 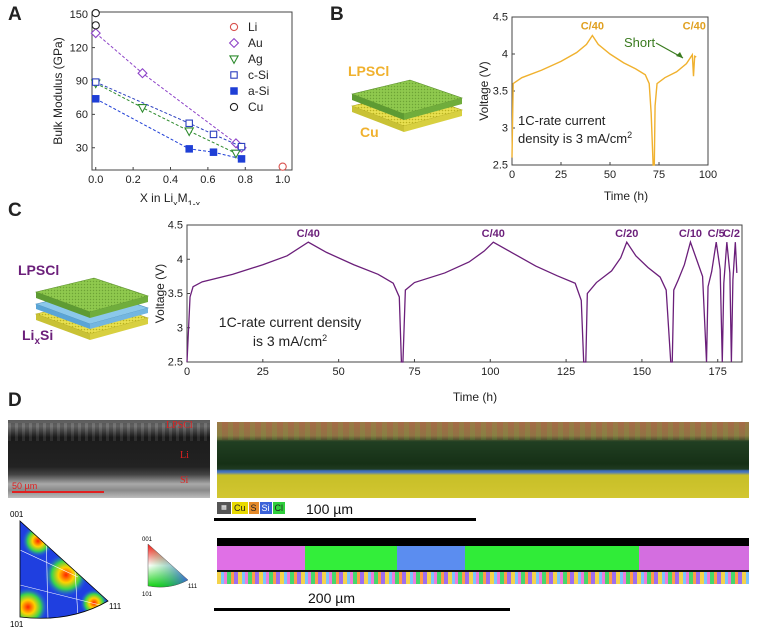 What do you see at coordinates (483, 559) in the screenshot?
I see `ebsd-grains-top` at bounding box center [483, 559].